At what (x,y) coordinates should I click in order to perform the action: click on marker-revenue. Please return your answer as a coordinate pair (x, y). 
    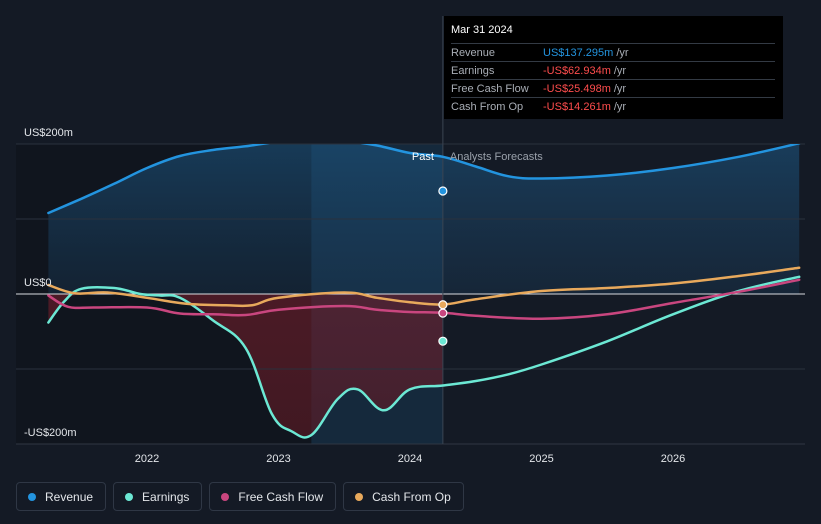
    Looking at the image, I should click on (443, 191).